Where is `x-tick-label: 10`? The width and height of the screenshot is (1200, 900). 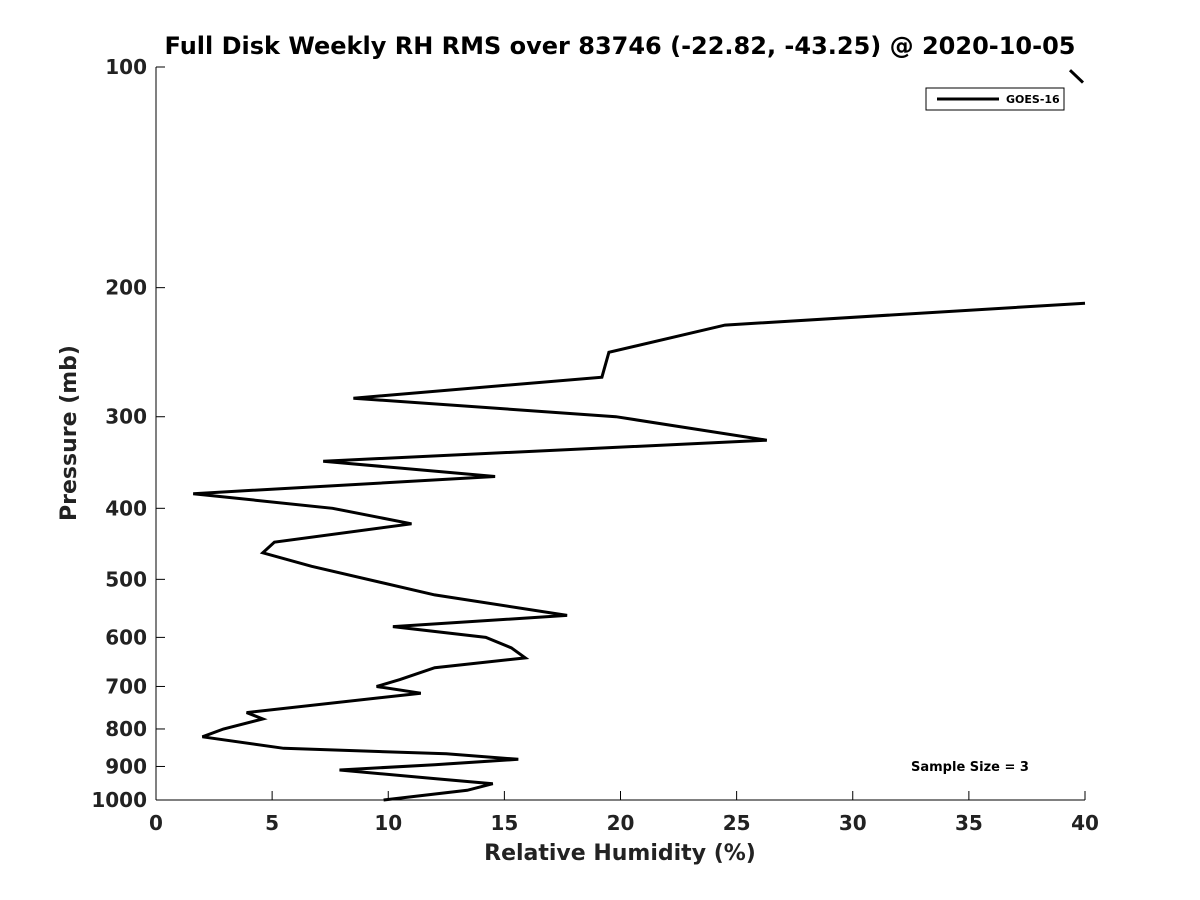 x-tick-label: 10 is located at coordinates (388, 823).